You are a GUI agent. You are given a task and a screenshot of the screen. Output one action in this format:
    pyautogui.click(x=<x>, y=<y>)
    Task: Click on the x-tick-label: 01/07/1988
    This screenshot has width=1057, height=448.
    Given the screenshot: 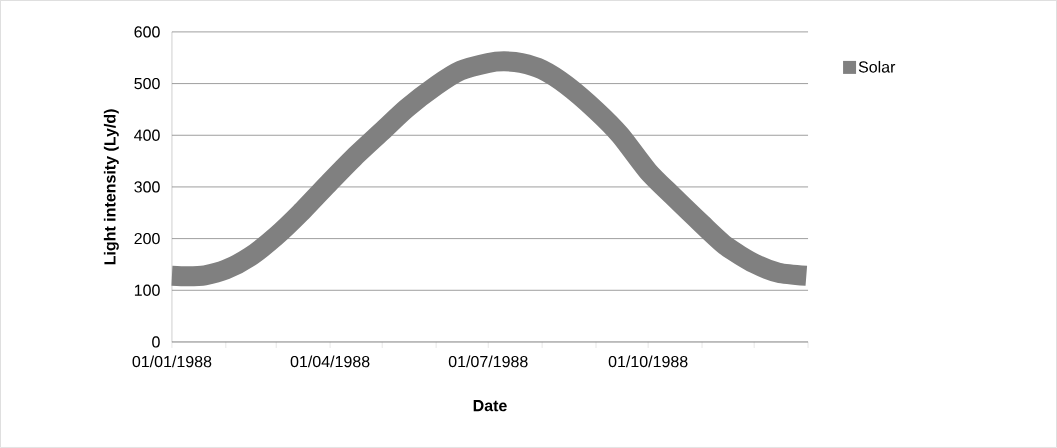 What is the action you would take?
    pyautogui.click(x=488, y=361)
    